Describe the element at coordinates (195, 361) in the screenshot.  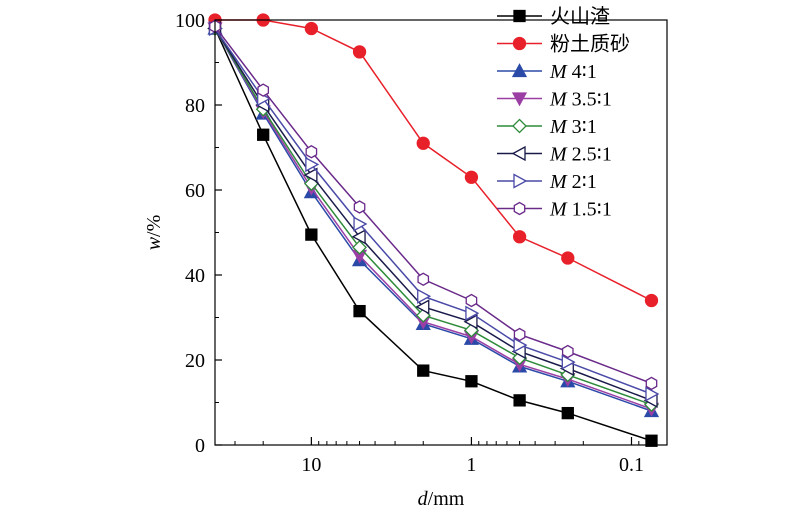
I see `y-tick-label: 20` at that location.